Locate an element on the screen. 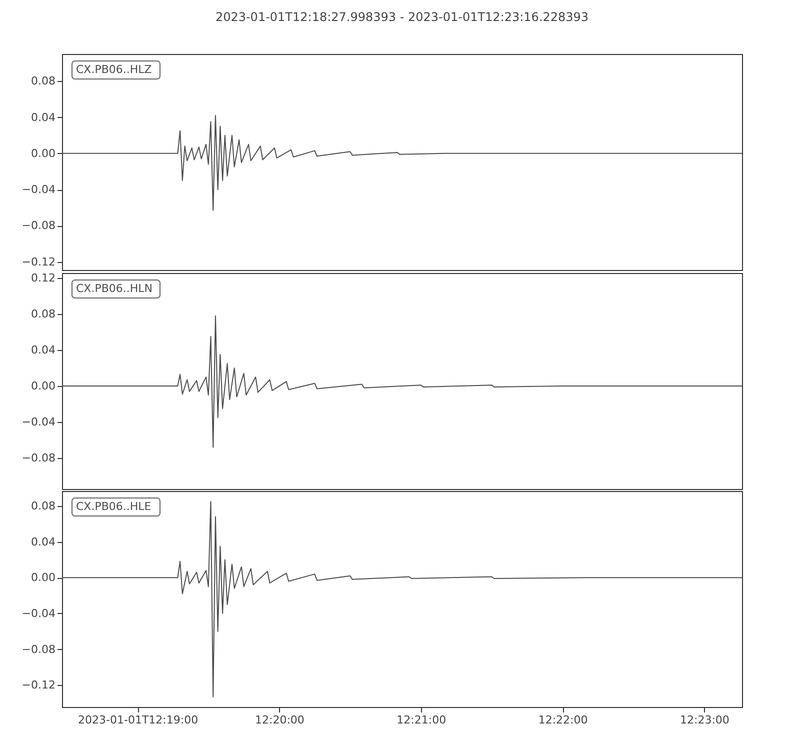 This screenshot has height=750, width=800. y-tick-label: 0.12 is located at coordinates (43, 278).